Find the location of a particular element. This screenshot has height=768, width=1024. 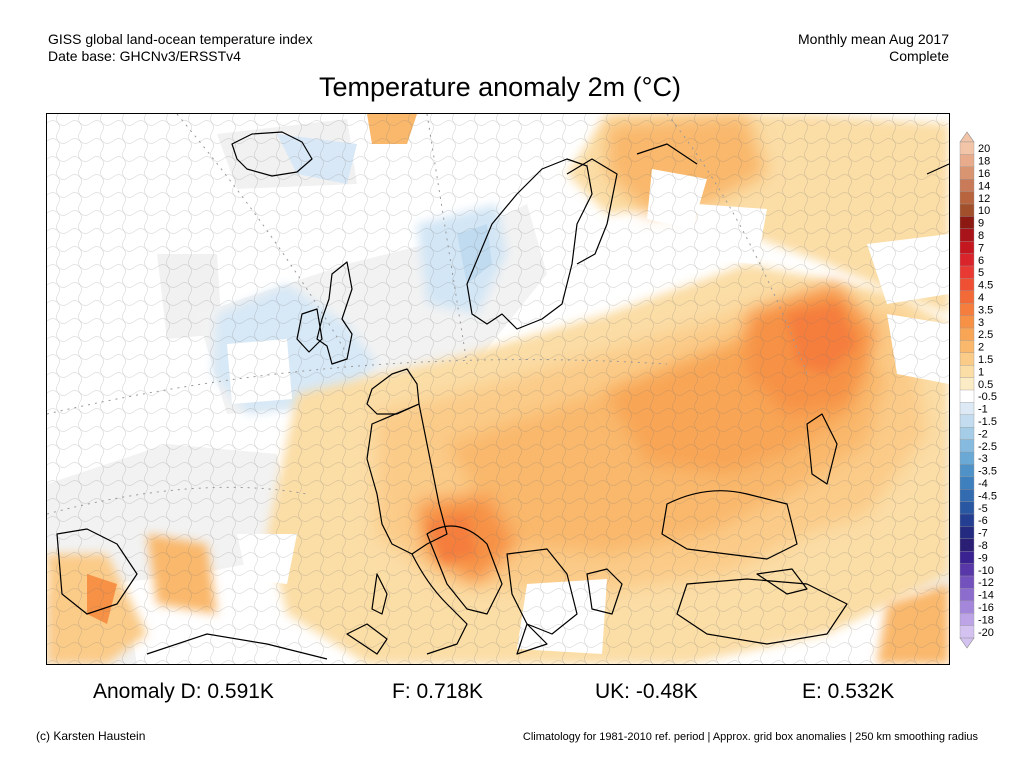

copyright: (c) Karsten Haustein is located at coordinates (91, 736).